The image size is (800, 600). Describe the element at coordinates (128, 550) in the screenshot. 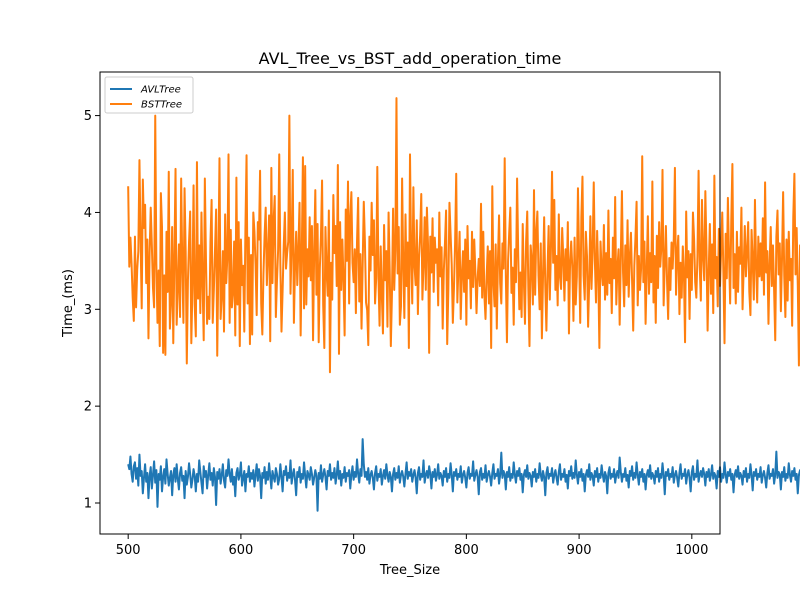

I see `x-tick-label: 500` at that location.